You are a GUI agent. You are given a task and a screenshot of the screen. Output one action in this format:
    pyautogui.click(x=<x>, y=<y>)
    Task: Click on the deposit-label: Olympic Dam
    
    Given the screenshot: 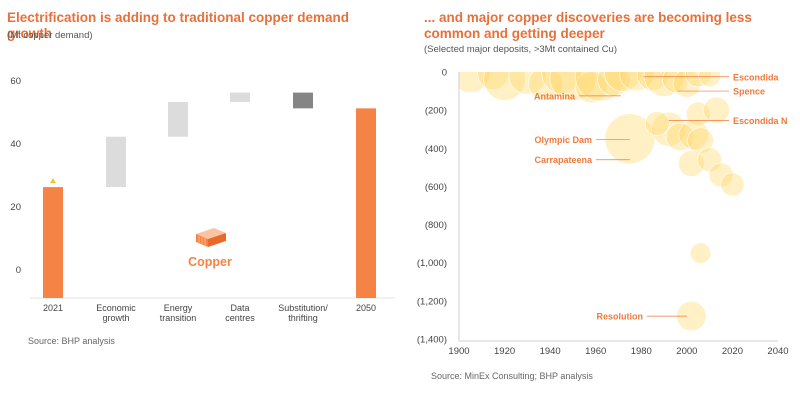 What is the action you would take?
    pyautogui.click(x=563, y=140)
    